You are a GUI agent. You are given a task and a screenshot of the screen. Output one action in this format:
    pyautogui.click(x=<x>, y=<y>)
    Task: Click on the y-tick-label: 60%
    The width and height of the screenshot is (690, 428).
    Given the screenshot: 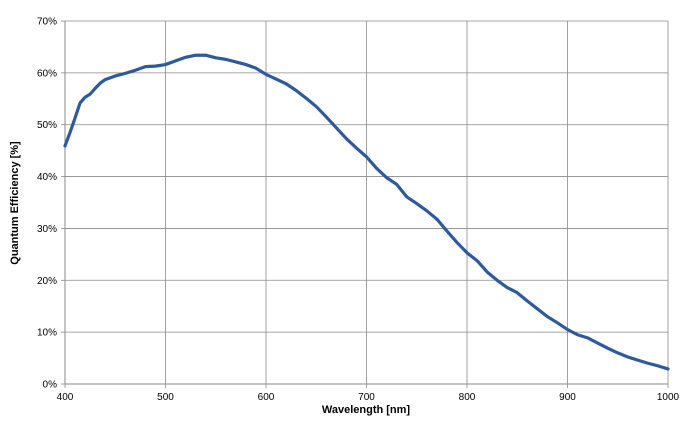 What is the action you would take?
    pyautogui.click(x=47, y=73)
    